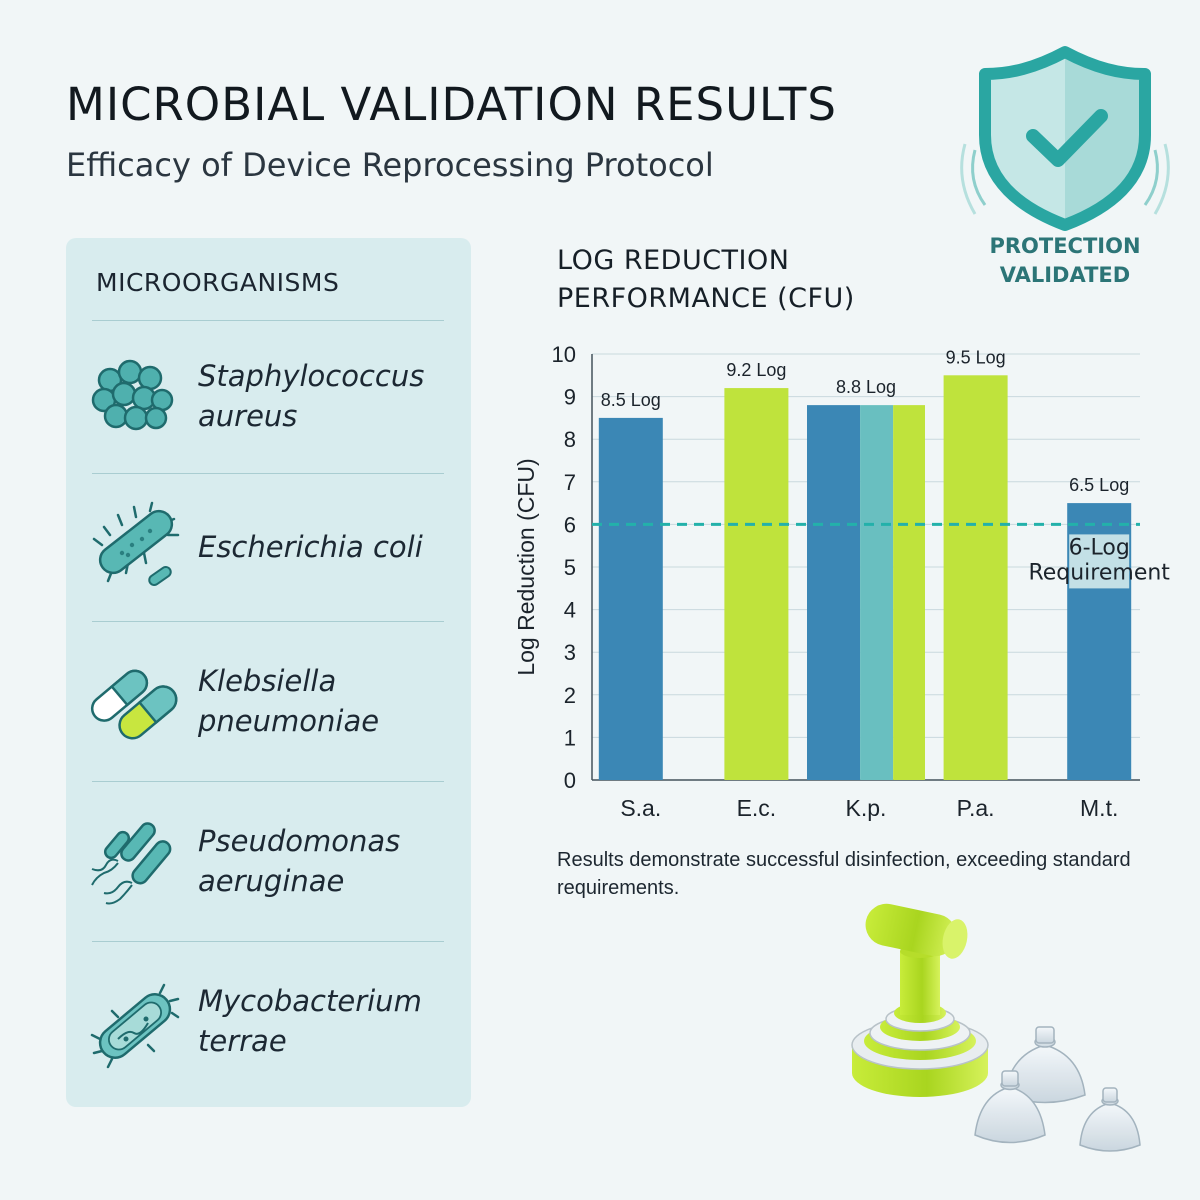 The height and width of the screenshot is (1200, 1200). Describe the element at coordinates (976, 357) in the screenshot. I see `data-label: 9.5 Log` at that location.